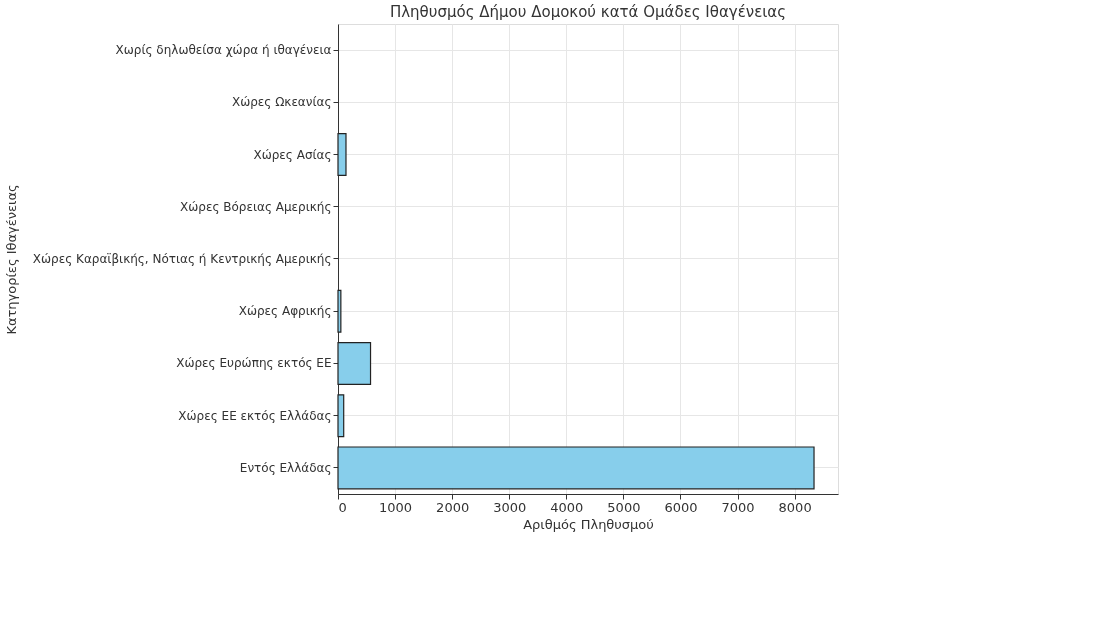 The width and height of the screenshot is (1114, 637). I want to click on x-tick-label: 1000, so click(396, 507).